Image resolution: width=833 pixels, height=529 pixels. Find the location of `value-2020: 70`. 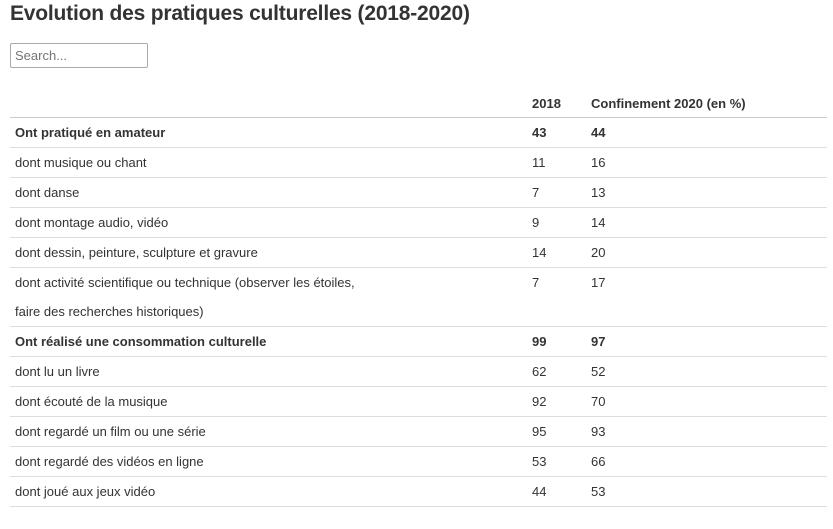

value-2020: 70 is located at coordinates (598, 401).